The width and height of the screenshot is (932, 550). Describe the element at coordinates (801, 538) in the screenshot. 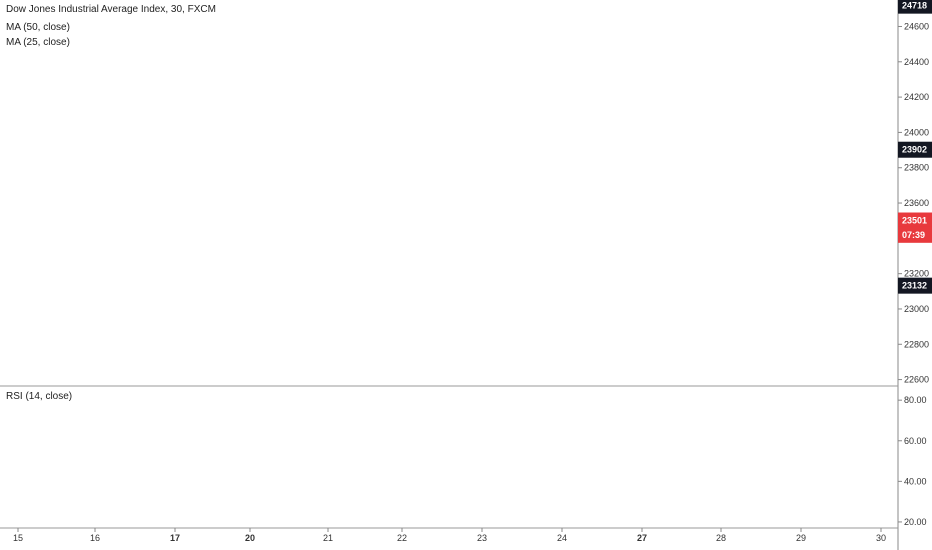

I see `time-tick-label: 29` at that location.